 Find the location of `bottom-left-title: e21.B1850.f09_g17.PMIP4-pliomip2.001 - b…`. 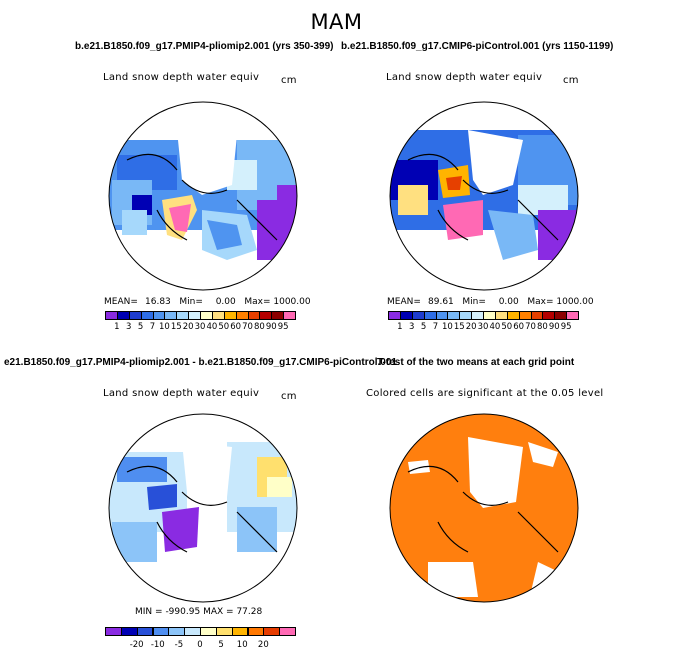

bottom-left-title: e21.B1850.f09_g17.PMIP4-pliomip2.001 - b… is located at coordinates (200, 362).